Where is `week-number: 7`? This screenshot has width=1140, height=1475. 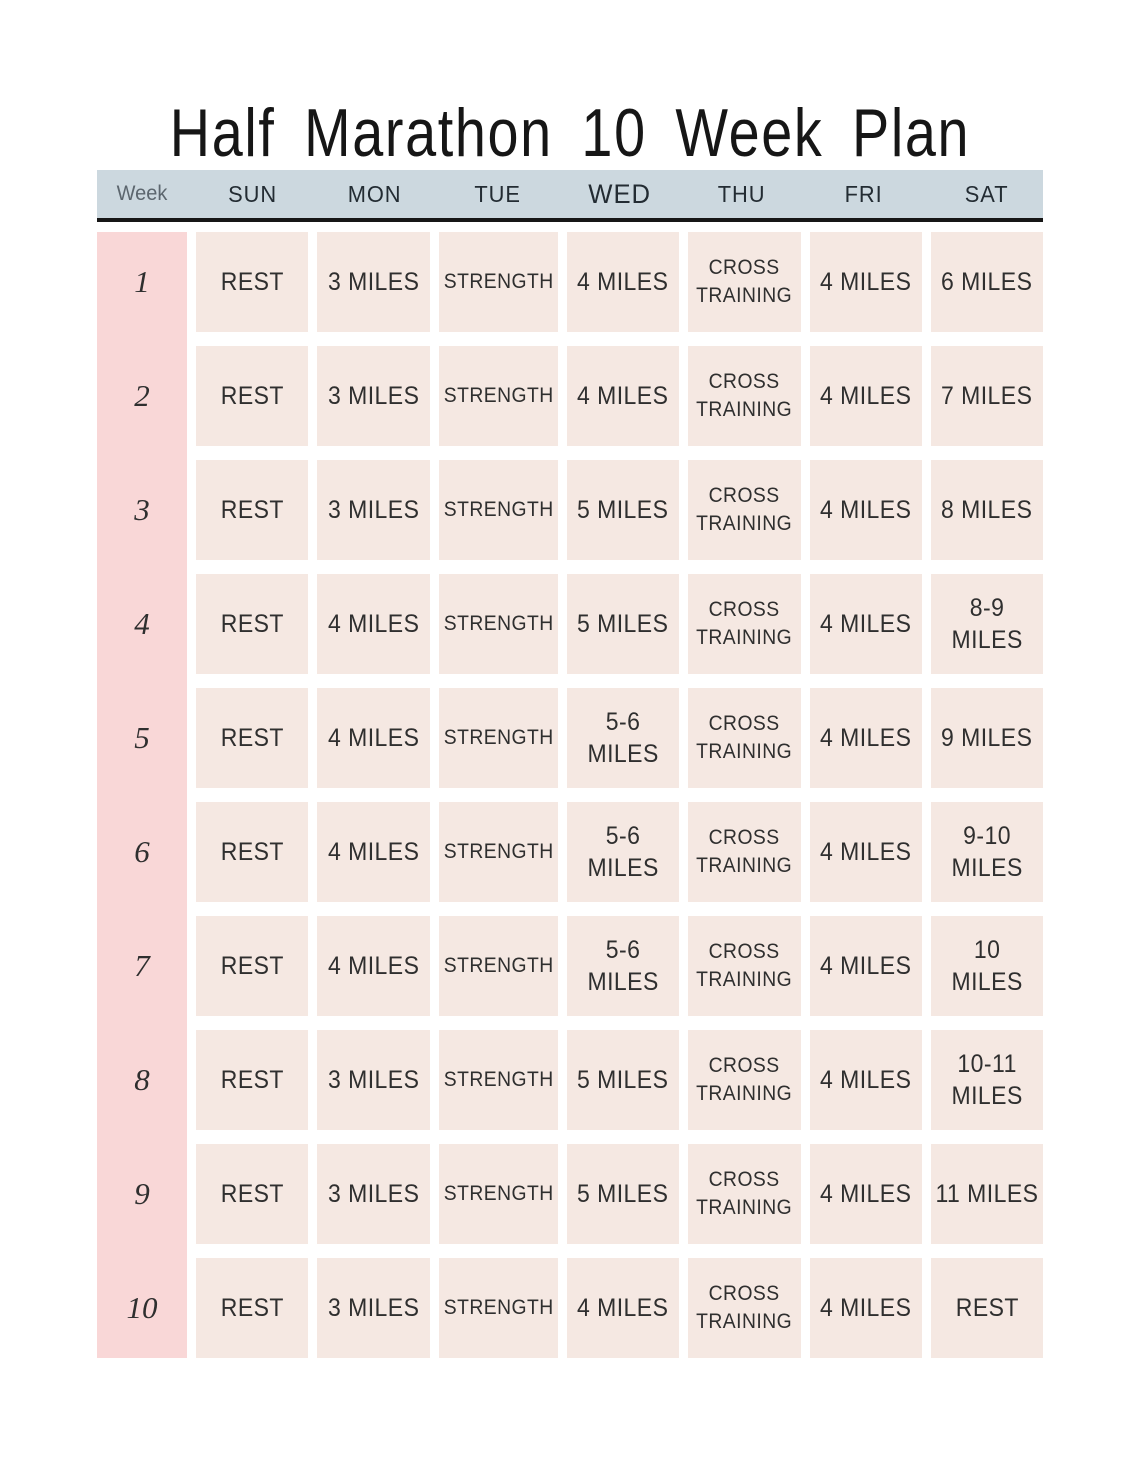 week-number: 7 is located at coordinates (142, 965).